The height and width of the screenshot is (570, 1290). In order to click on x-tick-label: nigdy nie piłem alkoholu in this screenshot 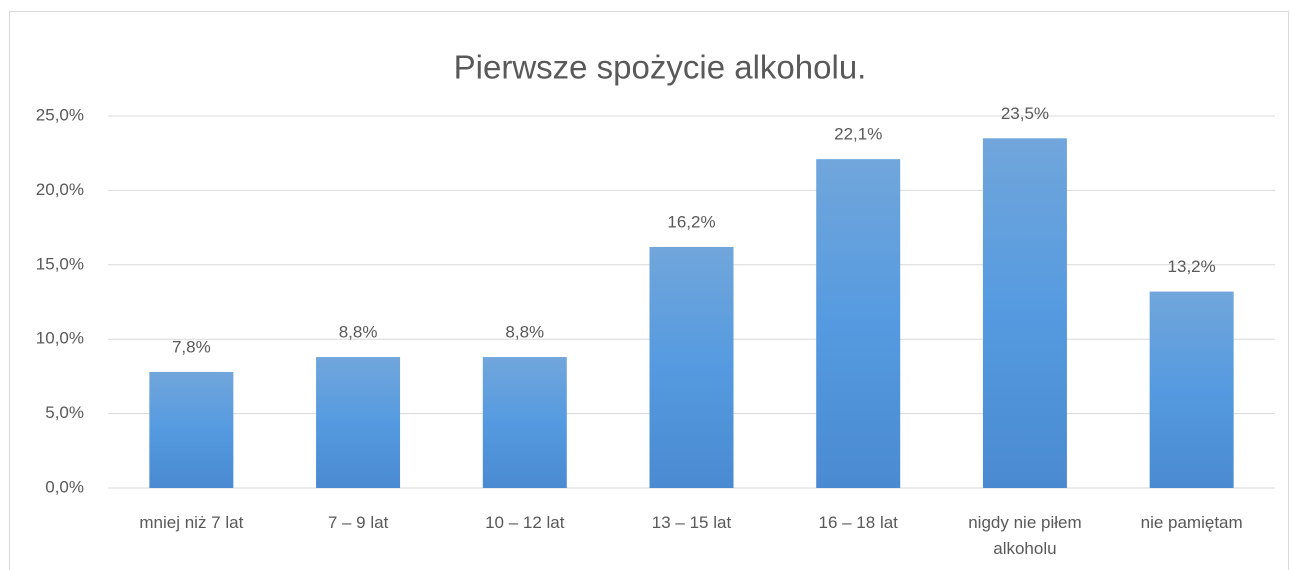, I will do `click(1025, 535)`.